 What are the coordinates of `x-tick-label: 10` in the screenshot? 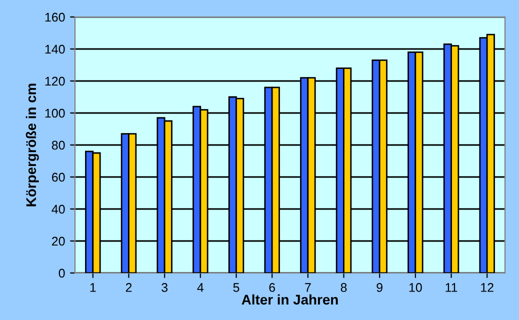 It's located at (415, 287).